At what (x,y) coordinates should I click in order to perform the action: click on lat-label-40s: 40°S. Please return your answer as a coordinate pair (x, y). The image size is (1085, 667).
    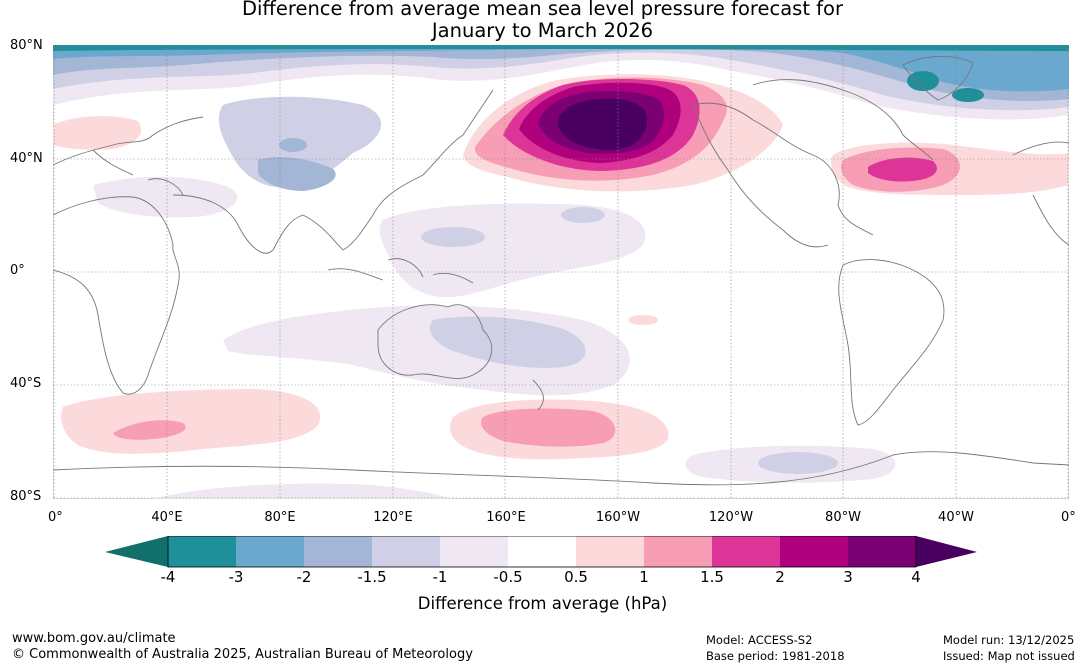
    Looking at the image, I should click on (26, 383).